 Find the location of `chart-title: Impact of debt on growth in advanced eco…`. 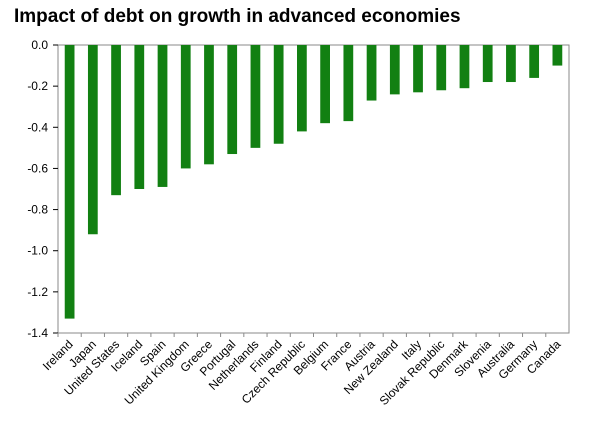

chart-title: Impact of debt on growth in advanced eco… is located at coordinates (237, 16).